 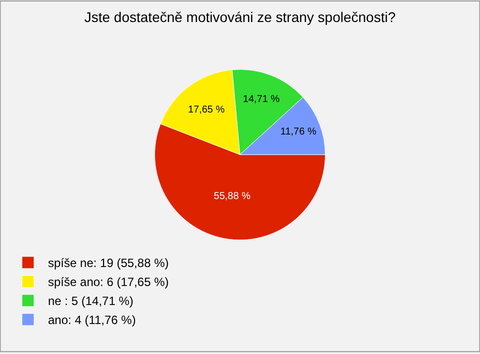 I want to click on legend-label: spíše ne: 19 (55,88 %), so click(x=108, y=263).